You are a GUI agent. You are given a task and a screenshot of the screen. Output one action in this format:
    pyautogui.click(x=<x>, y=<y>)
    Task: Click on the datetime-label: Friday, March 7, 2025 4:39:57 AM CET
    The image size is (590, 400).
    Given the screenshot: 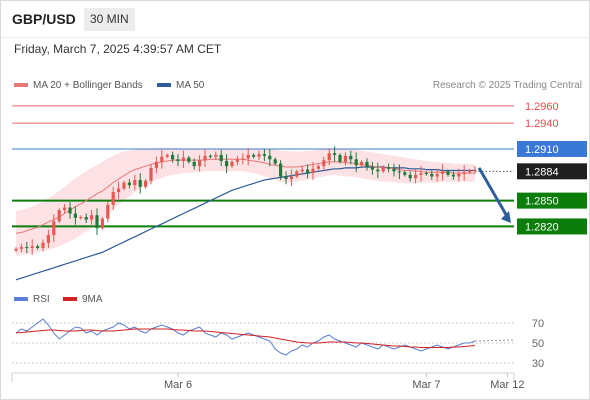 What is the action you would take?
    pyautogui.click(x=118, y=49)
    